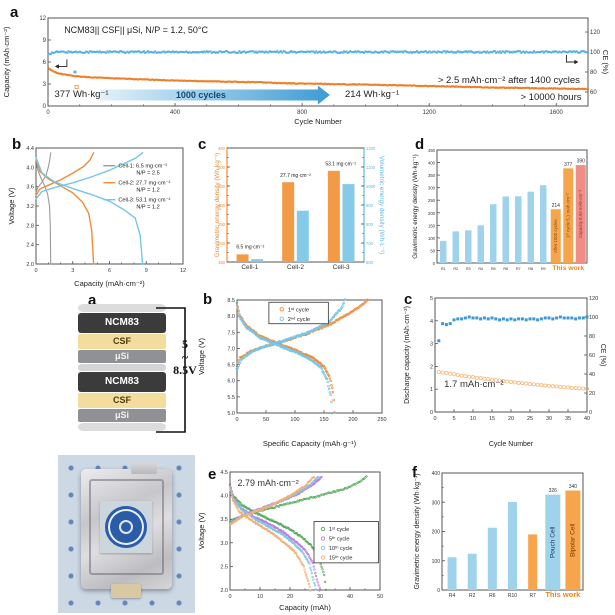  Describe the element at coordinates (6, 61) in the screenshot. I see `svg-text: Capacity (mAh·cm⁻²)` at that location.